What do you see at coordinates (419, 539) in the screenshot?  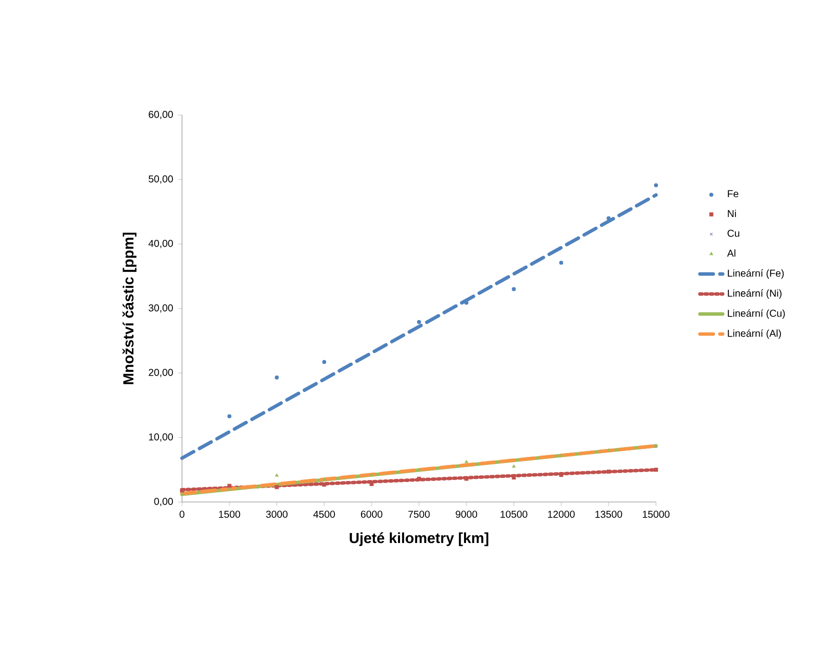 I see `x-axis-title: Ujeté kilometry [km]` at bounding box center [419, 539].